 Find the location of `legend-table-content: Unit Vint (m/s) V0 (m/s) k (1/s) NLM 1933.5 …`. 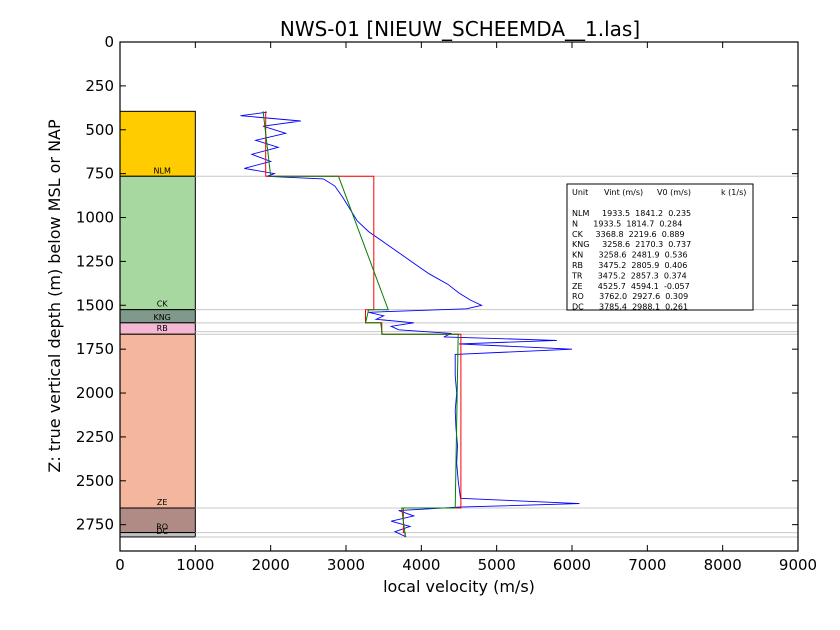

legend-table-content: Unit Vint (m/s) V0 (m/s) k (1/s) NLM 1933.5 … is located at coordinates (658, 250).